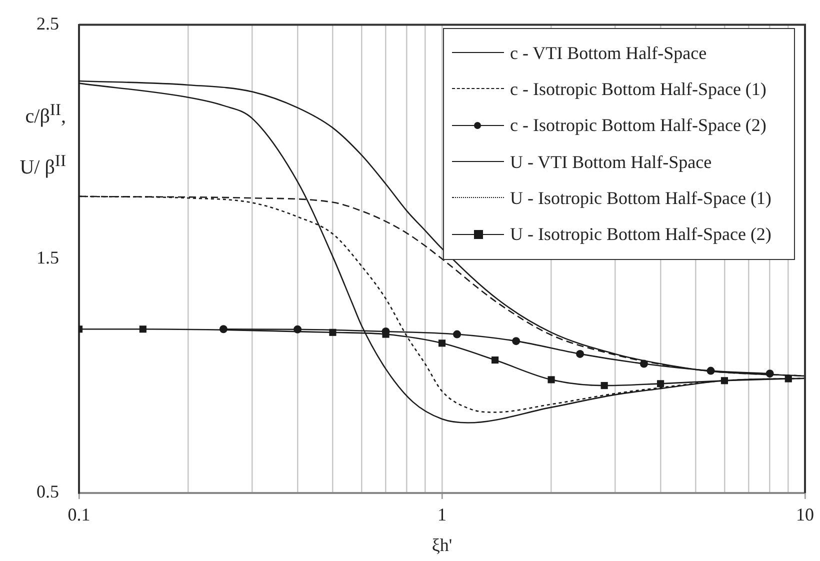 This screenshot has width=820, height=561. Describe the element at coordinates (641, 235) in the screenshot. I see `legend-label: U - Isotropic Bottom Half-Space (2)` at that location.